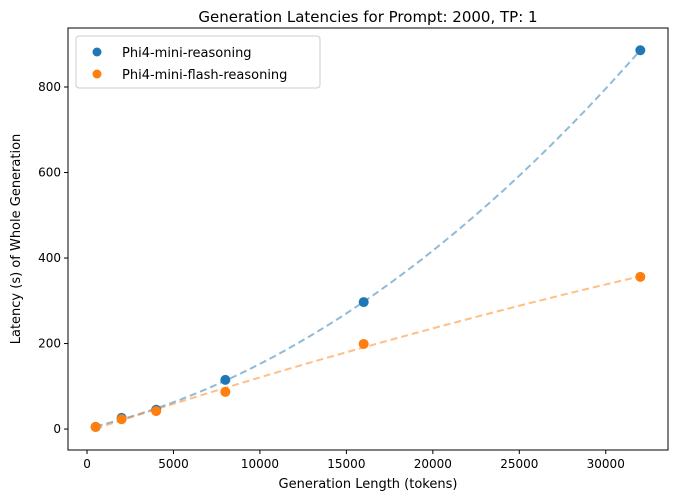 The height and width of the screenshot is (499, 681). Describe the element at coordinates (187, 53) in the screenshot. I see `legend-label-phi4-mini-reasoning: Phi4-mini-reasoning` at that location.